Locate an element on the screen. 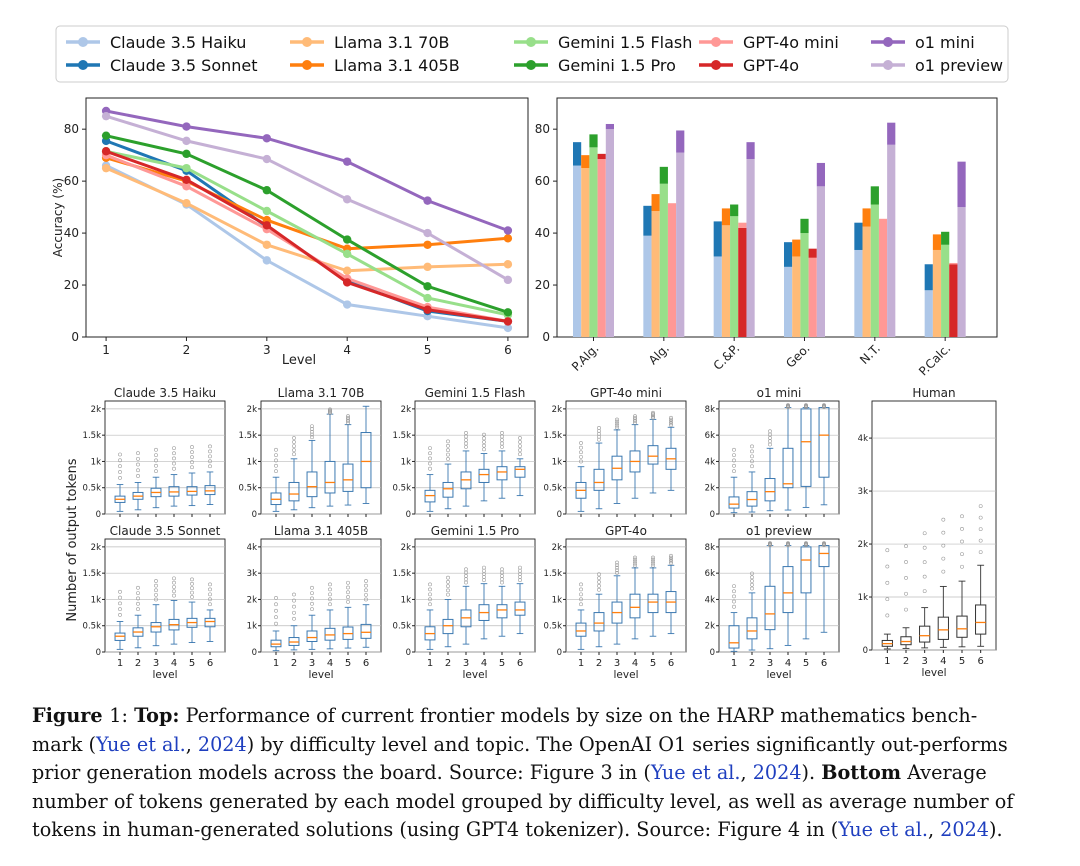  x-tick-label: 1 is located at coordinates (581, 663).